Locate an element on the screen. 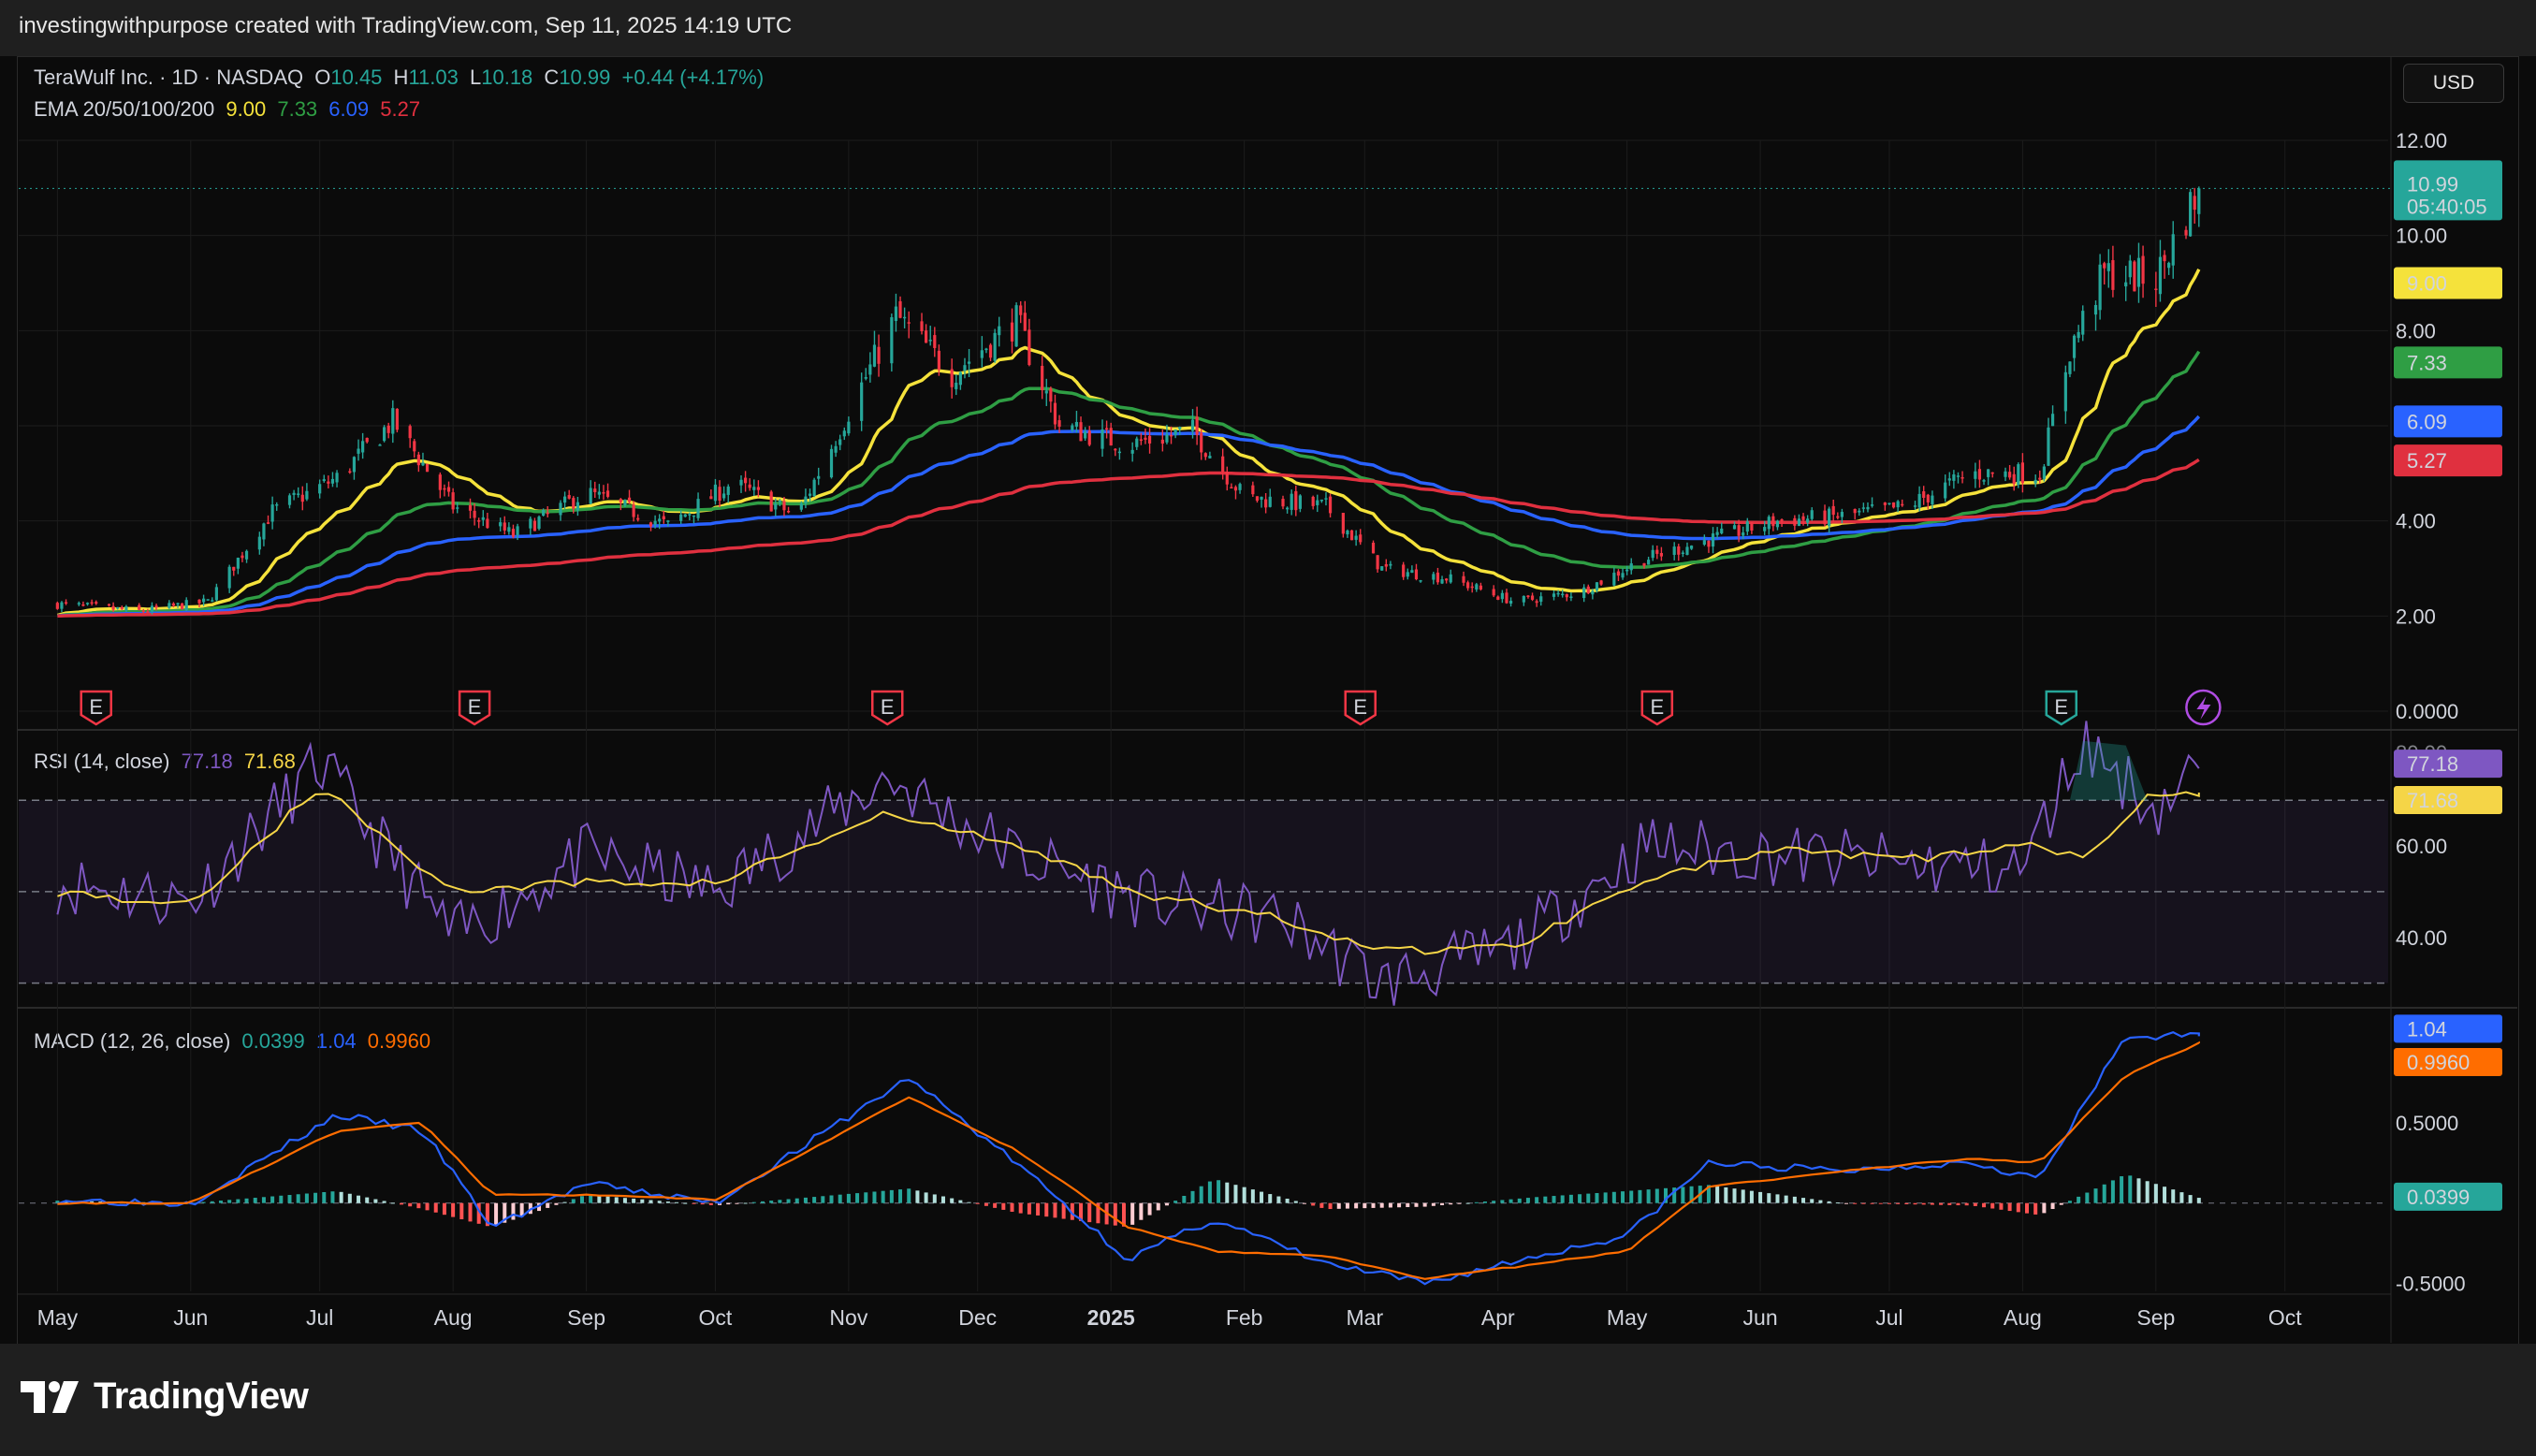 The height and width of the screenshot is (1456, 2536). rsi-value: 77.18 is located at coordinates (207, 761).